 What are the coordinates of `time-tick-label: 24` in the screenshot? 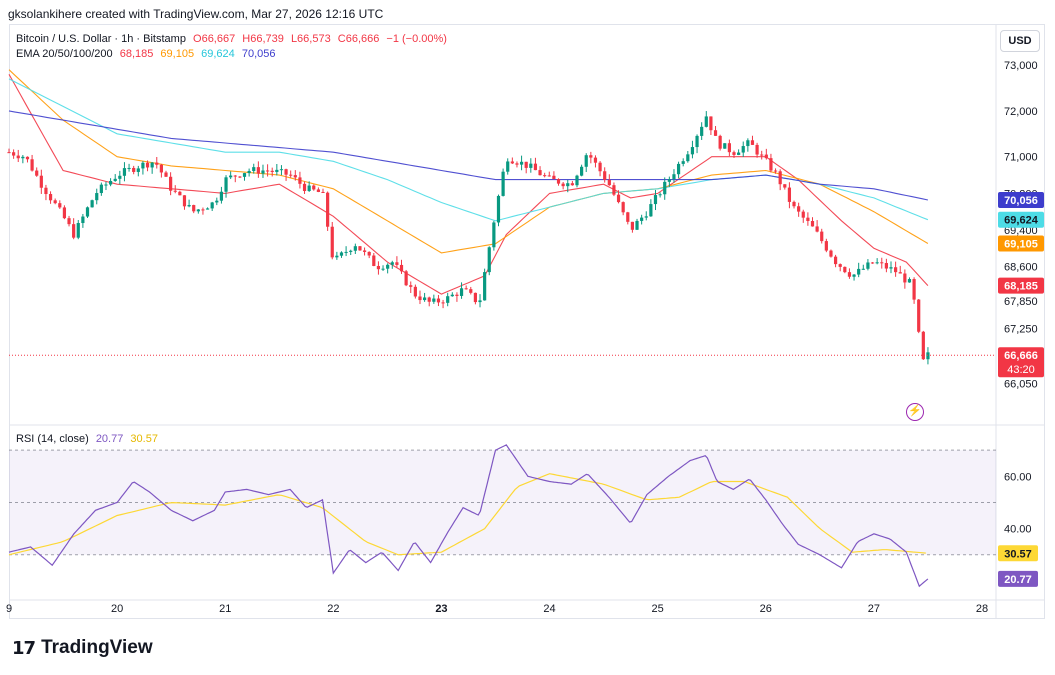 It's located at (549, 609).